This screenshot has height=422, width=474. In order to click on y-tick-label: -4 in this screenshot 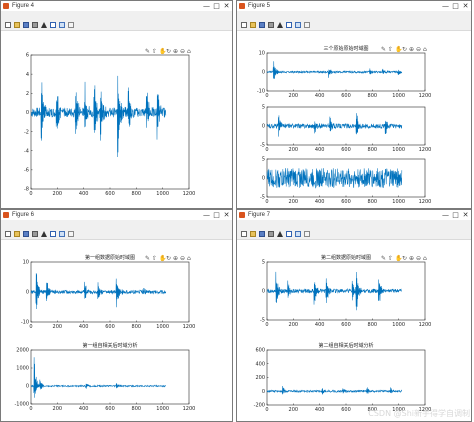, I will do `click(26, 151)`.